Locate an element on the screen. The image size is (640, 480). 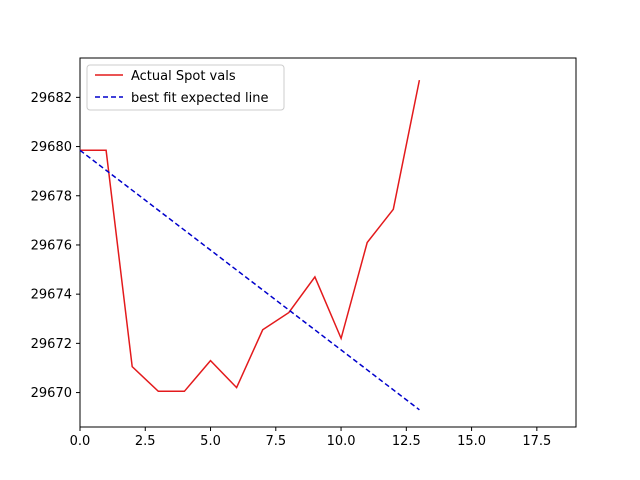
x-tick-label: 7.5 is located at coordinates (275, 441).